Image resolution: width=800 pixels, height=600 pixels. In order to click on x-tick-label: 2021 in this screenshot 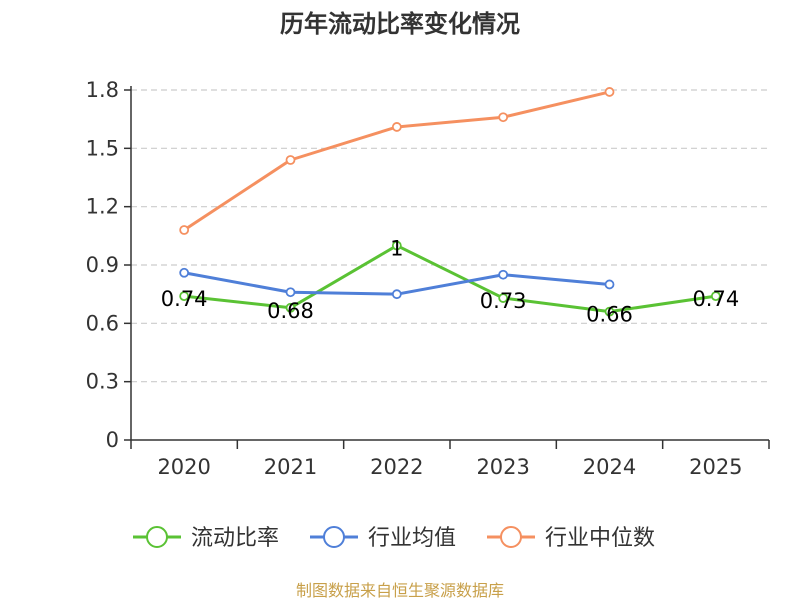, I will do `click(290, 467)`.